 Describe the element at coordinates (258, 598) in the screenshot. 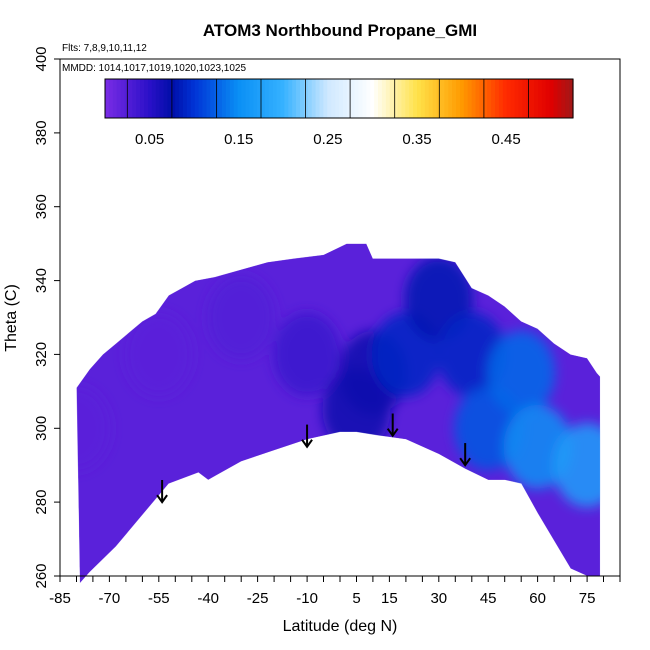

I see `x-tick-label: -25` at that location.